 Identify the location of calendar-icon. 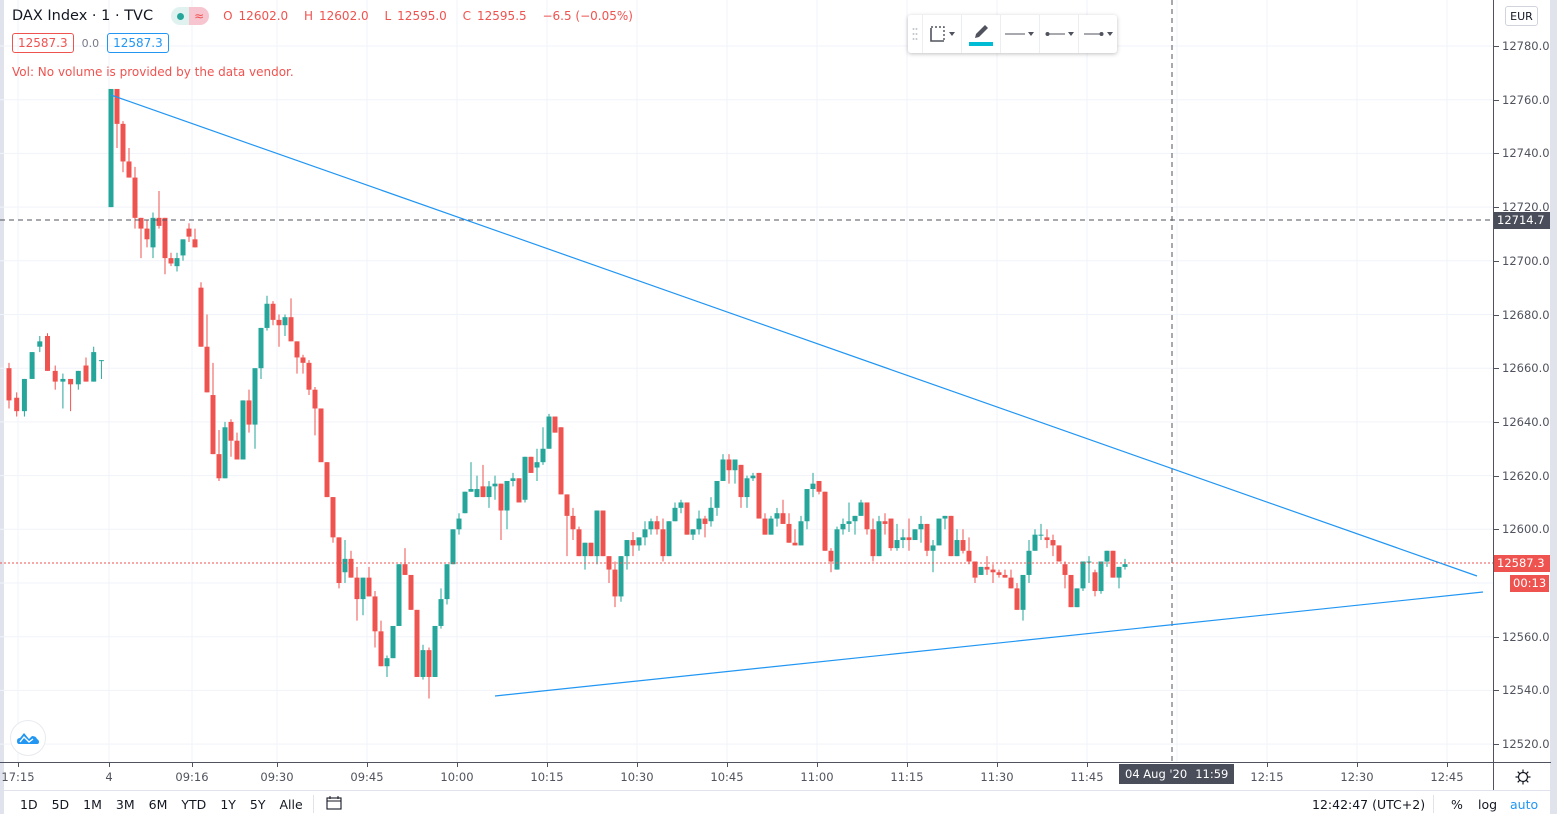
(334, 803).